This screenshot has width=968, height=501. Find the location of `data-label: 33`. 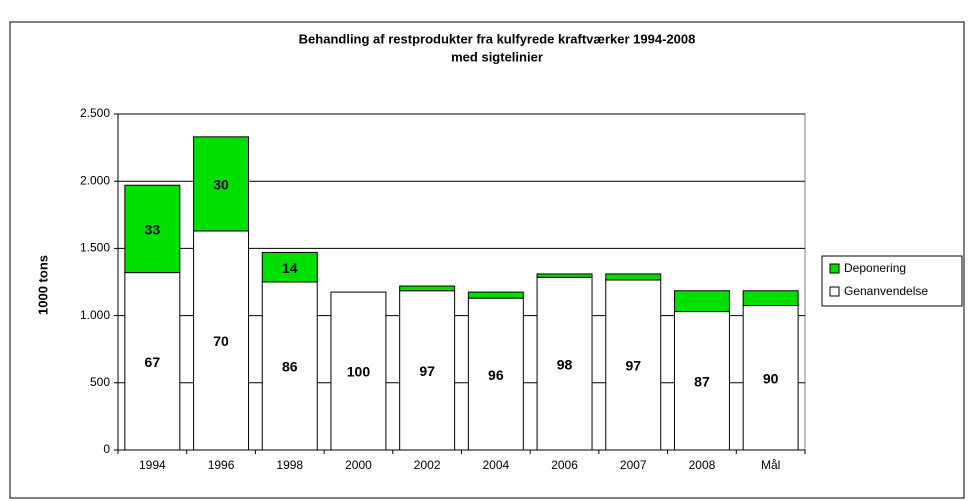

data-label: 33 is located at coordinates (153, 230).